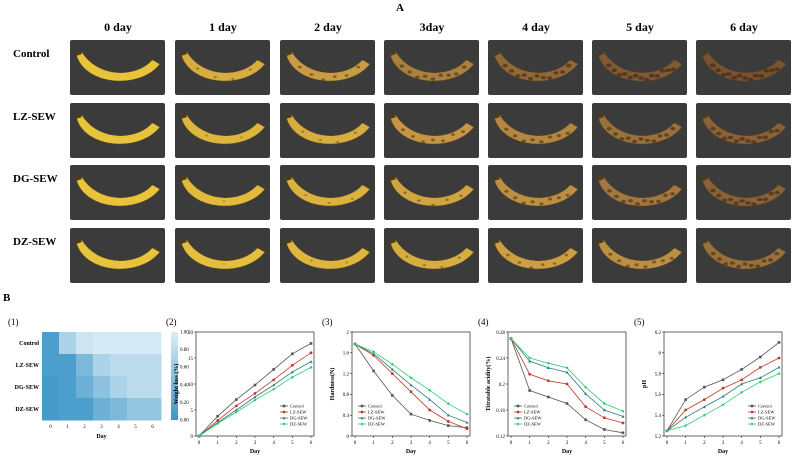  I want to click on x-axis-label: Day, so click(255, 452).